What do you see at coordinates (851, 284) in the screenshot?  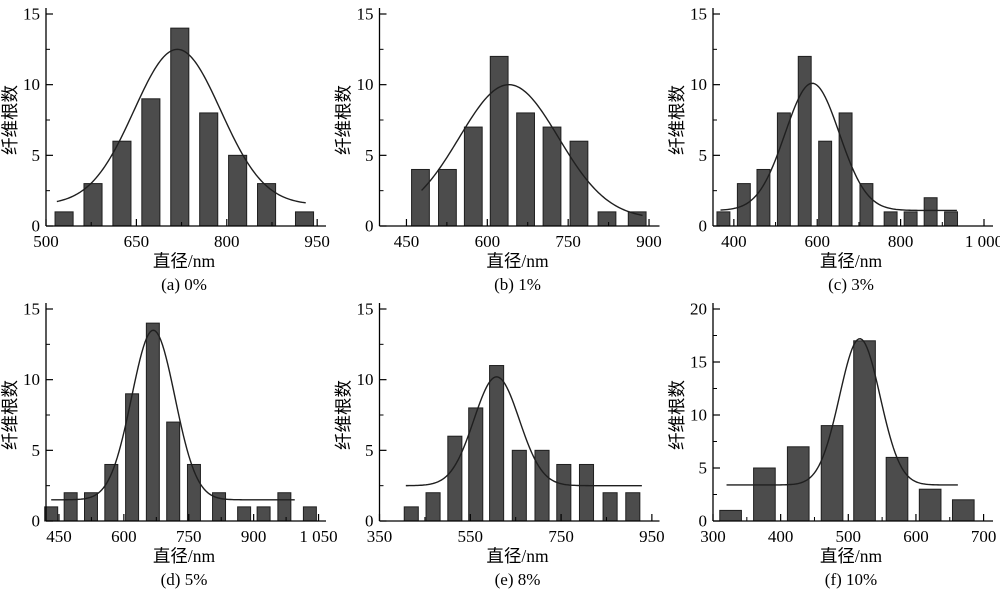 I see `panel-caption: (c) 3%` at bounding box center [851, 284].